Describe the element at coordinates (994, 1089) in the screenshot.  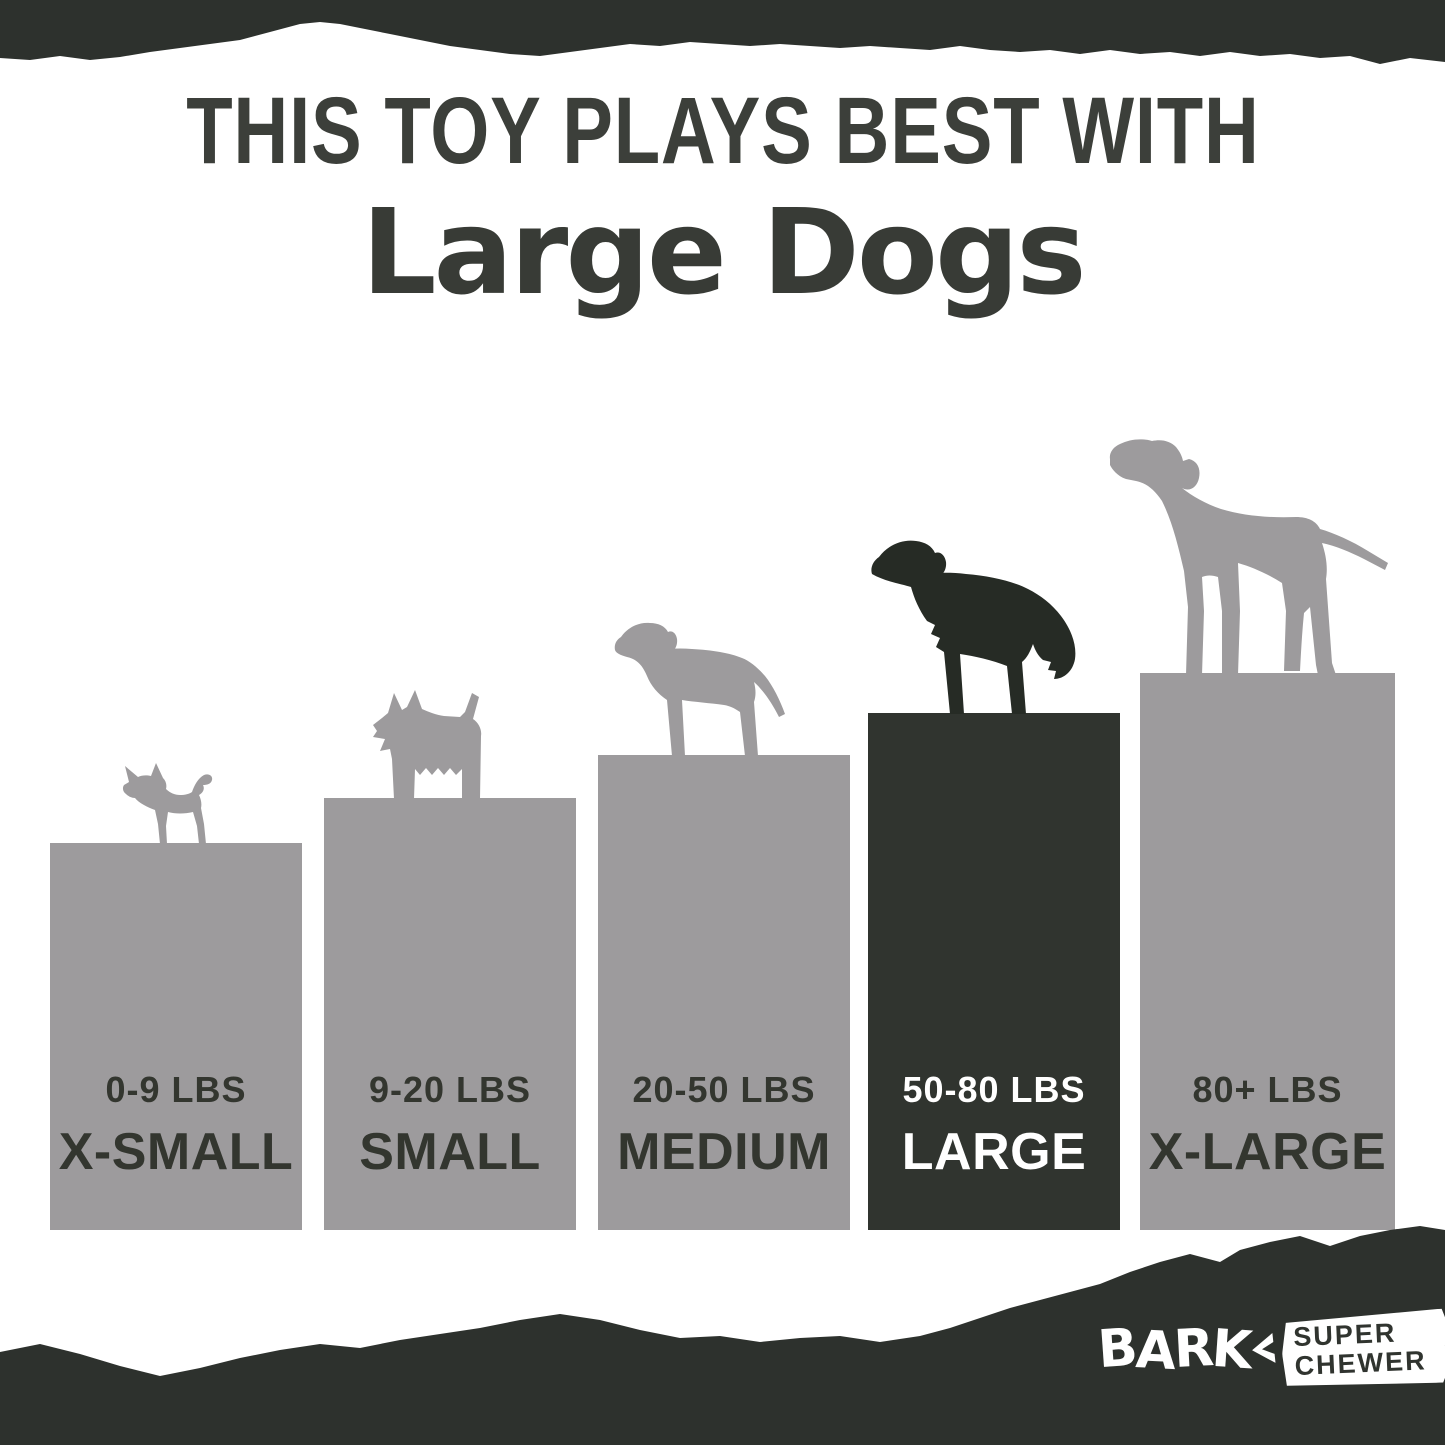
I see `weight-range-label: 50-80 LBS` at that location.